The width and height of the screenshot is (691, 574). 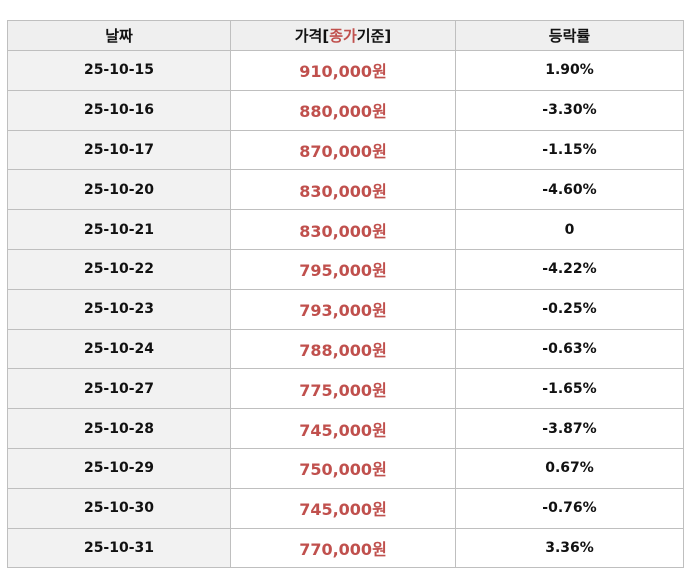 What do you see at coordinates (119, 110) in the screenshot?
I see `date-cell: 25-10-16` at bounding box center [119, 110].